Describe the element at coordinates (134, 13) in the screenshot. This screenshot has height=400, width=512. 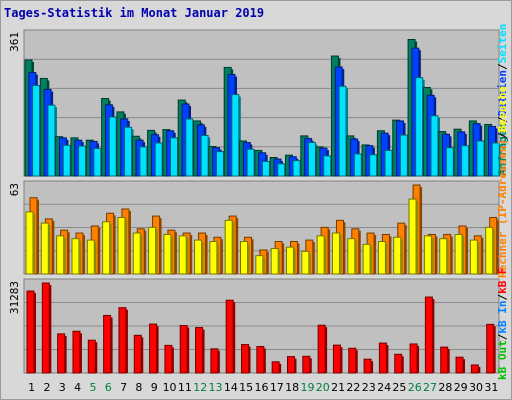
I see `page-title: Tages-Statistik im Monat Januar 2019` at that location.